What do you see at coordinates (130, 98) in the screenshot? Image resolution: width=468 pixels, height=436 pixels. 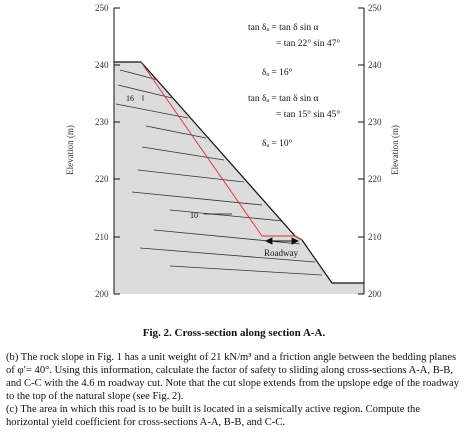 I see `dip-label-16: 16` at bounding box center [130, 98].